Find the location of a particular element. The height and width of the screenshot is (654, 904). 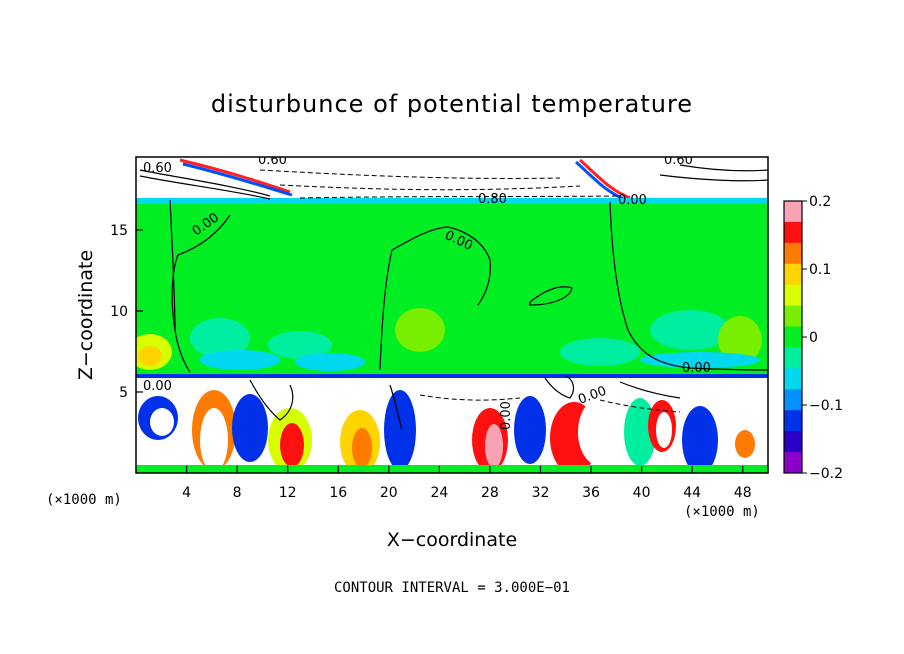

colorbar: 0.2 0.1 0 −0.1 −0.2 is located at coordinates (813, 338).